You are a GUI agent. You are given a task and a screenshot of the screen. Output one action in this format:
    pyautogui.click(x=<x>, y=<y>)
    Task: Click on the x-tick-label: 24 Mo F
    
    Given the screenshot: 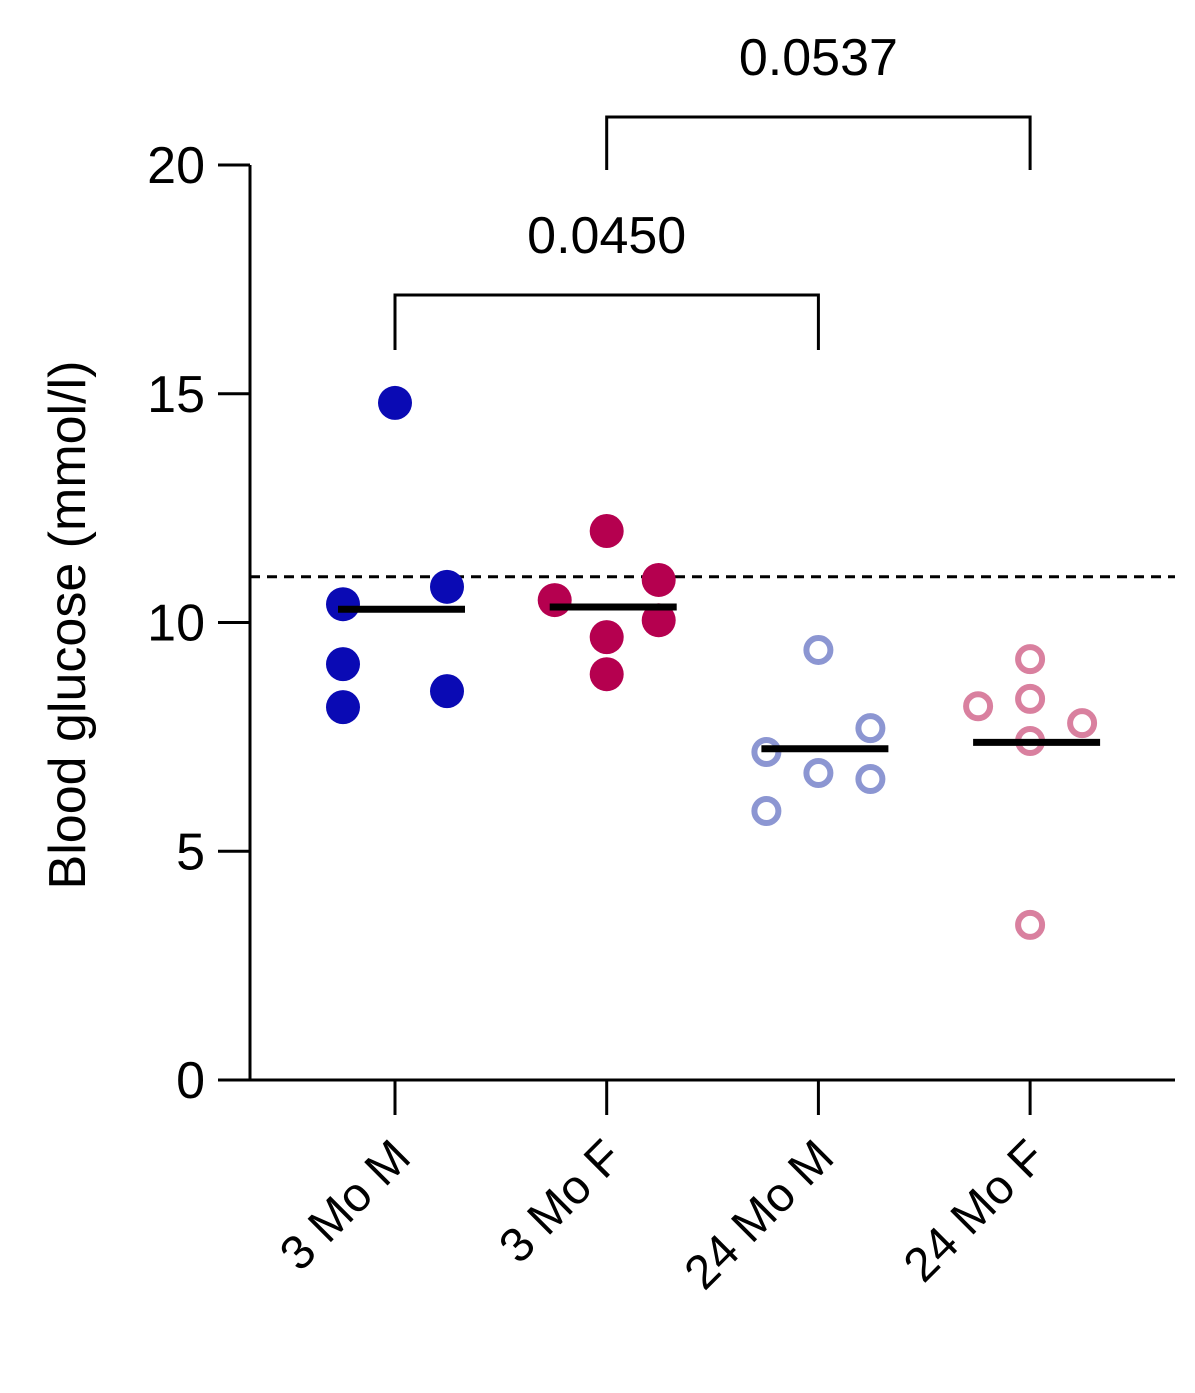 What is the action you would take?
    pyautogui.click(x=975, y=1211)
    